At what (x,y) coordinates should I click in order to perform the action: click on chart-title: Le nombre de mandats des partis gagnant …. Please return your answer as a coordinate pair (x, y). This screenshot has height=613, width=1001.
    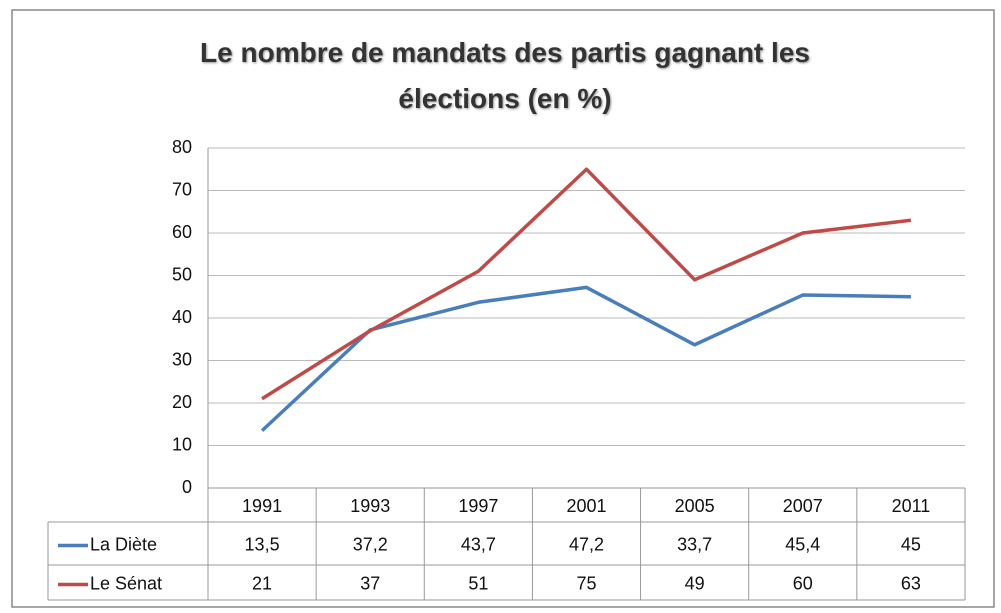
    Looking at the image, I should click on (505, 75).